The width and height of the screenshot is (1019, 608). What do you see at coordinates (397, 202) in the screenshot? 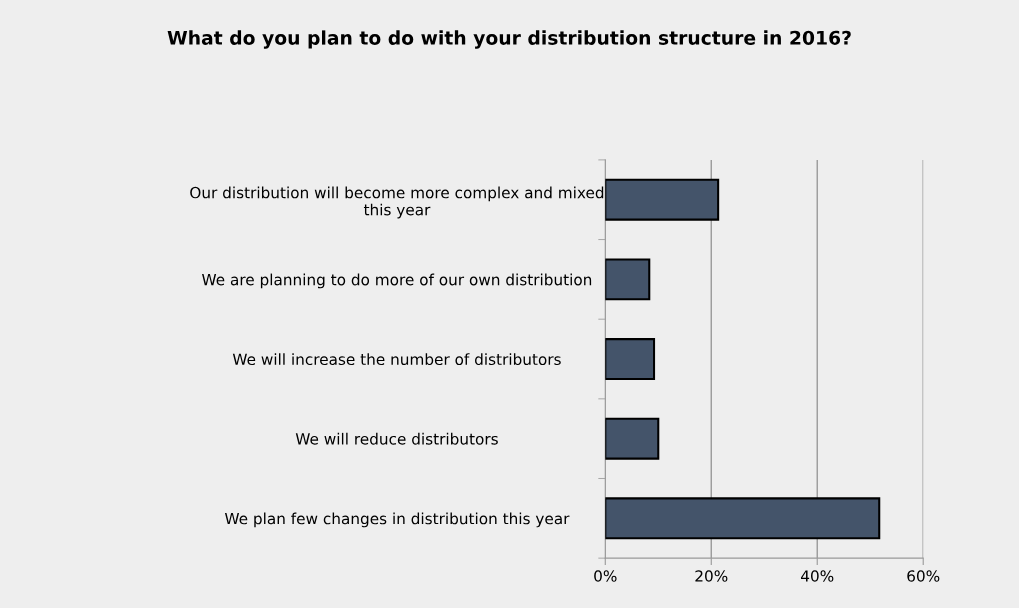
I see `y-tick-label: Our distribution will become more complex and mixed this year` at bounding box center [397, 202].